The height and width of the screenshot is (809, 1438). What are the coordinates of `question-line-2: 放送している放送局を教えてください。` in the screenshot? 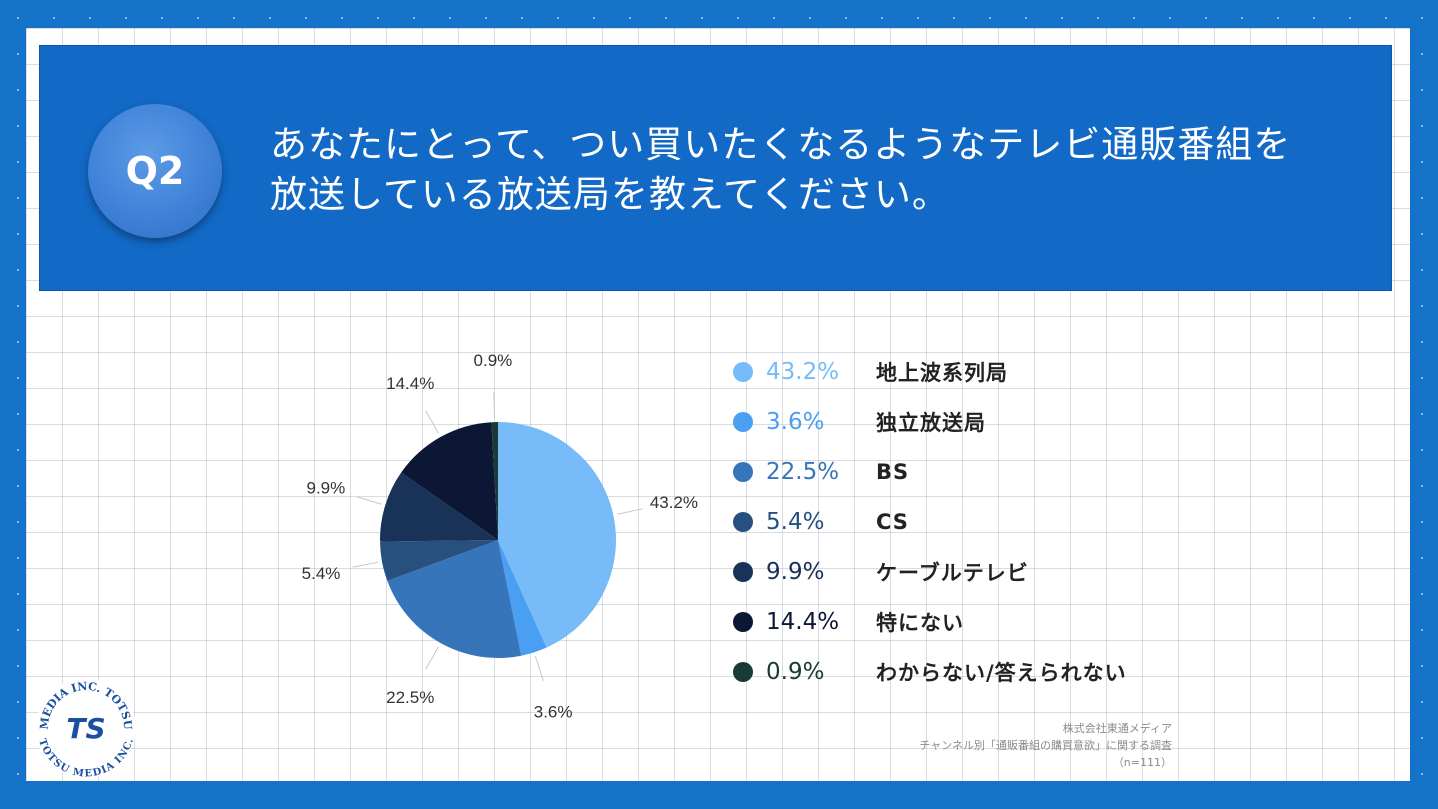 It's located at (610, 194).